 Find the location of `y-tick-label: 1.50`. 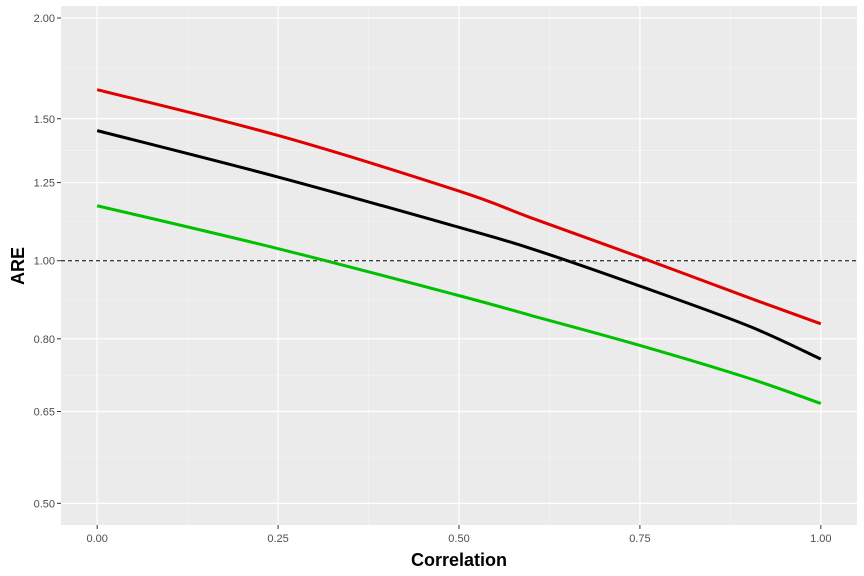

y-tick-label: 1.50 is located at coordinates (44, 120).